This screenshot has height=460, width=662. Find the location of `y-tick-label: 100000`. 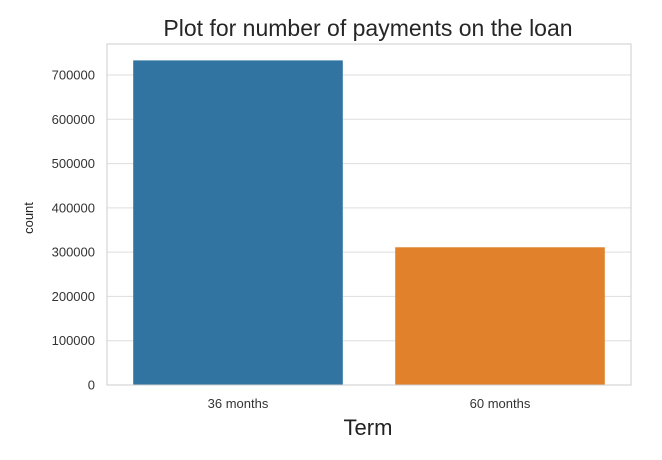

y-tick-label: 100000 is located at coordinates (73, 340).